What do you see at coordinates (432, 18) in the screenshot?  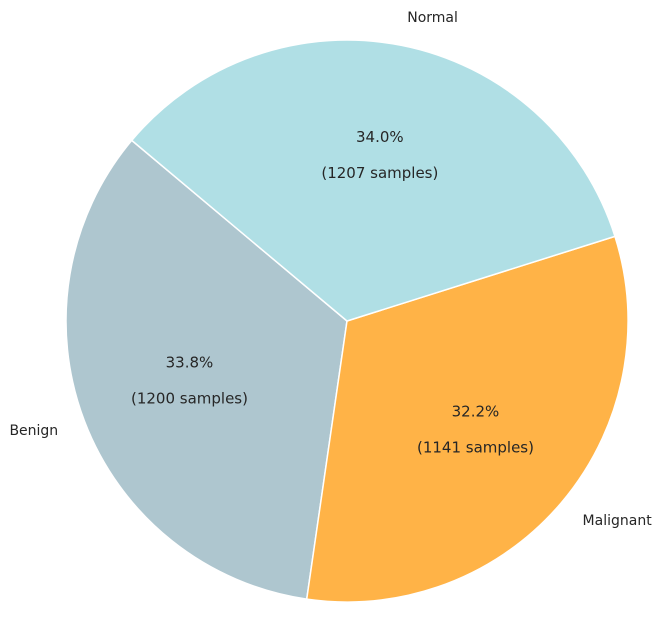 I see `category-label-normal: Normal` at bounding box center [432, 18].